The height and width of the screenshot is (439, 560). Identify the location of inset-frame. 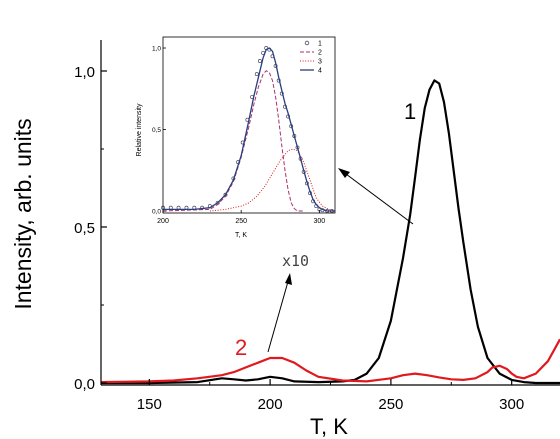
(249, 125).